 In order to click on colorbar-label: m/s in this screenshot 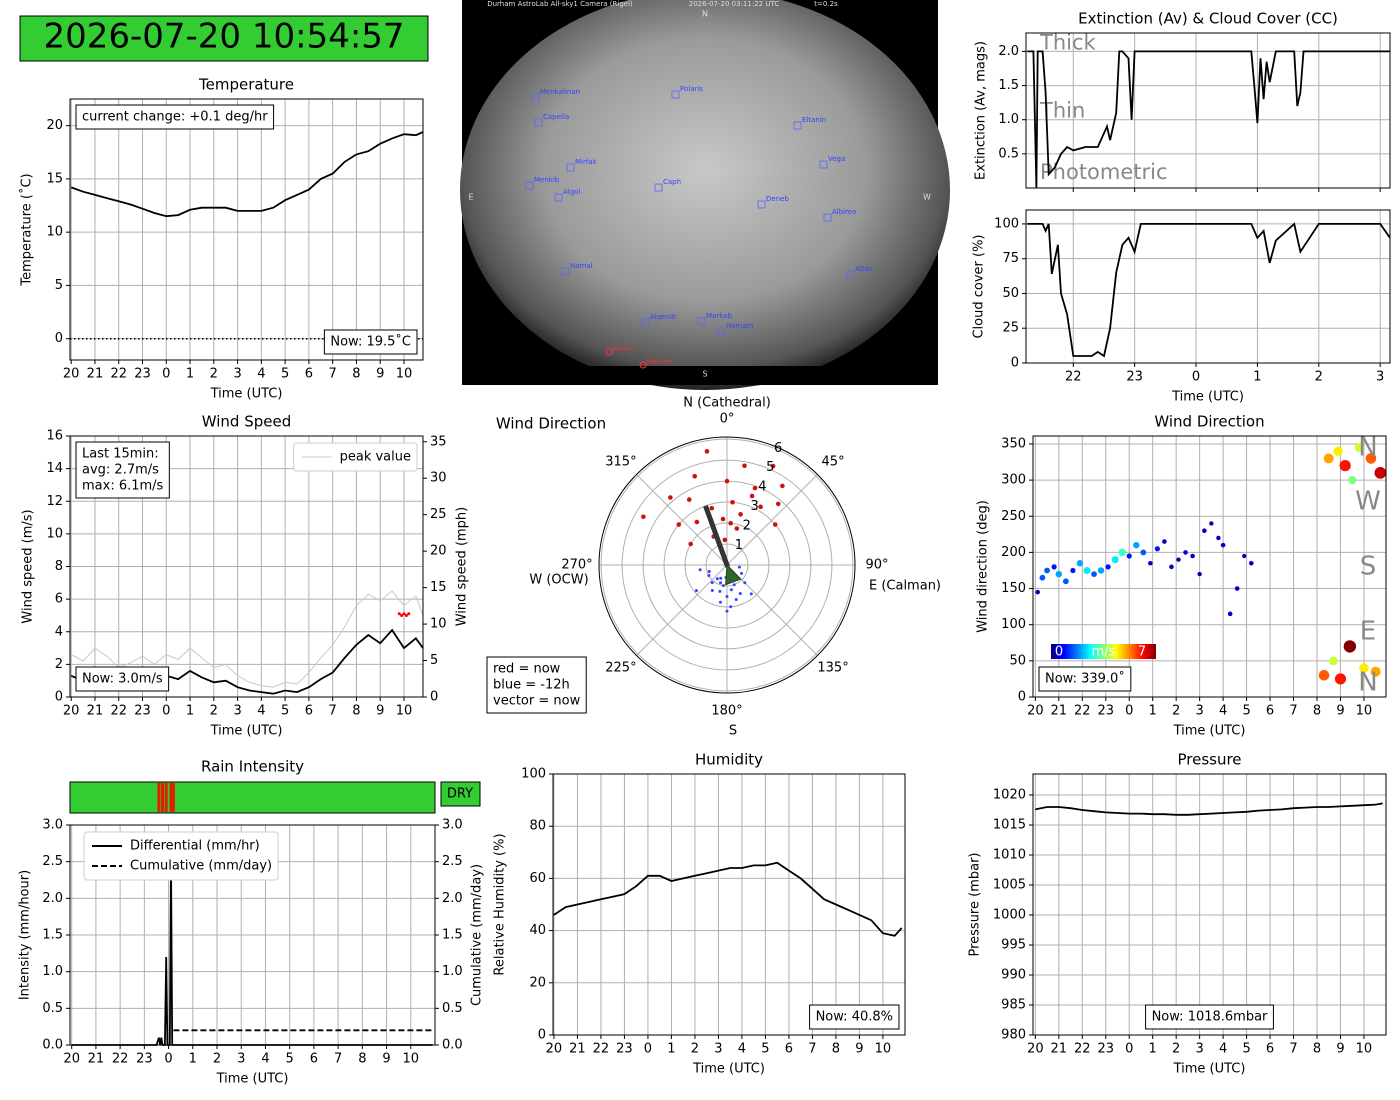, I will do `click(1104, 652)`.